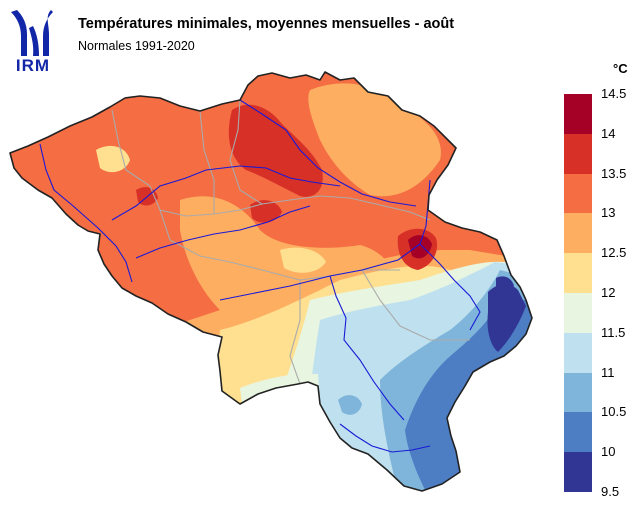  Describe the element at coordinates (610, 491) in the screenshot. I see `legend-tick-label: 9.5` at that location.